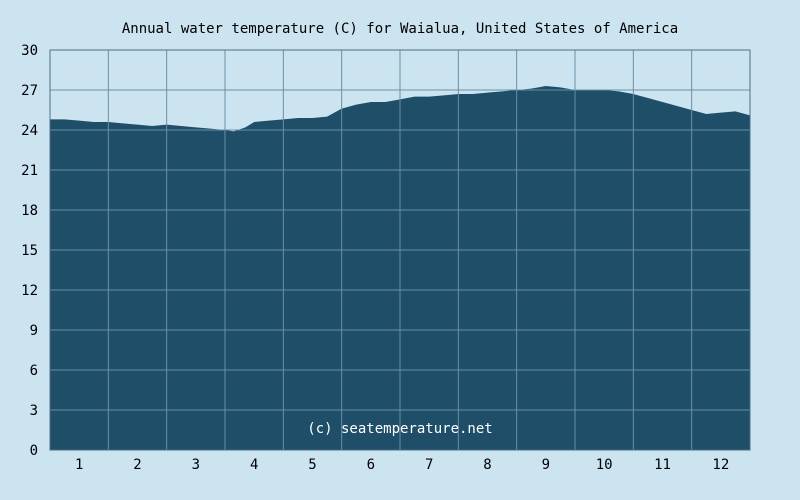  Describe the element at coordinates (34, 451) in the screenshot. I see `y-tick-label: 0` at that location.